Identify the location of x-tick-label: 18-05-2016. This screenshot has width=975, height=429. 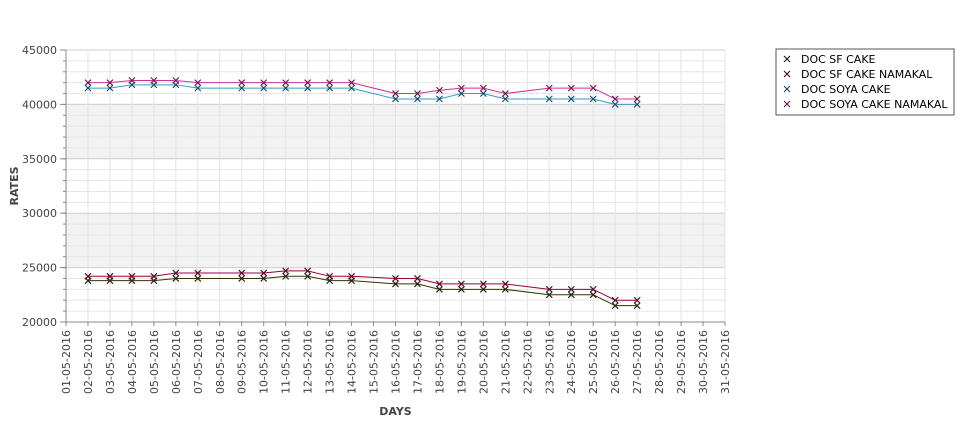
(439, 362).